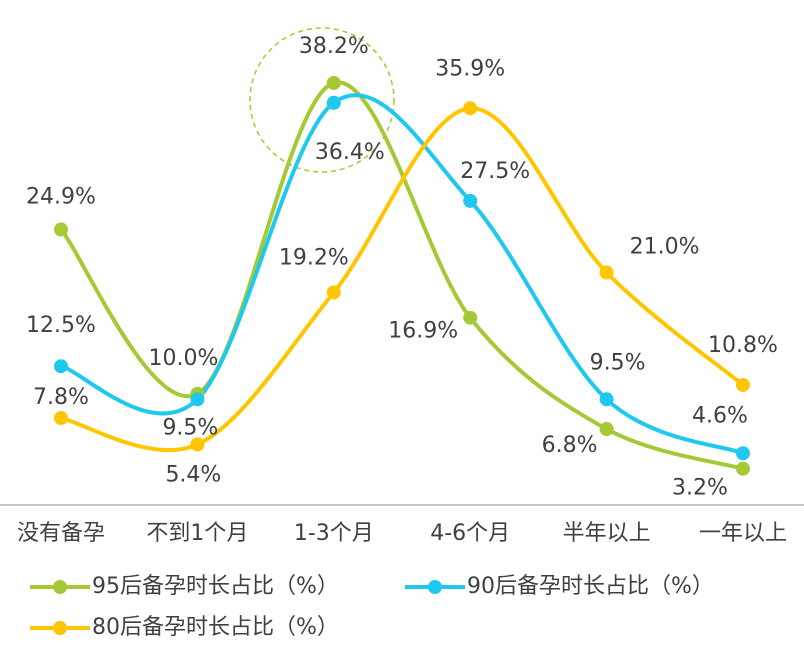  Describe the element at coordinates (314, 257) in the screenshot. I see `data-label: 19.2%` at that location.